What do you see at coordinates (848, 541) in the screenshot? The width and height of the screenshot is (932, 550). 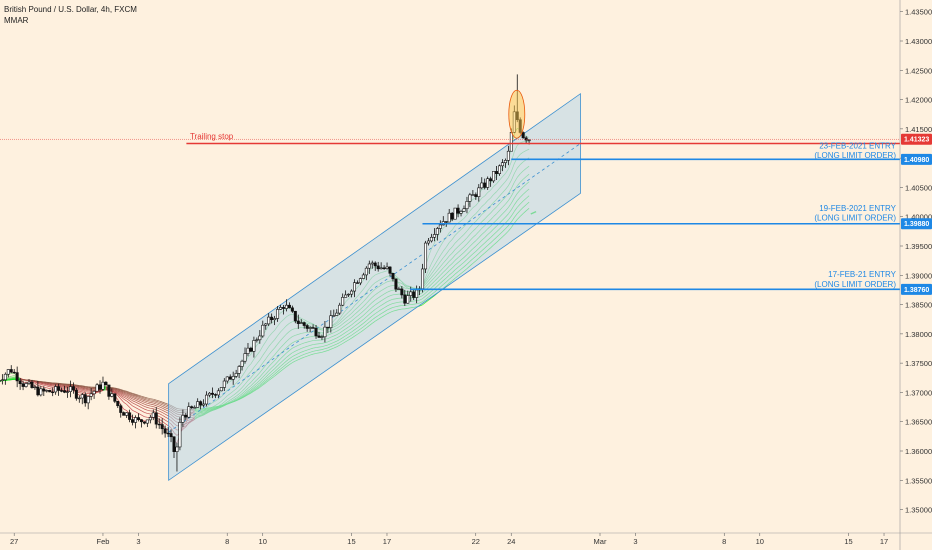 I see `x-tick-label: 15` at bounding box center [848, 541].